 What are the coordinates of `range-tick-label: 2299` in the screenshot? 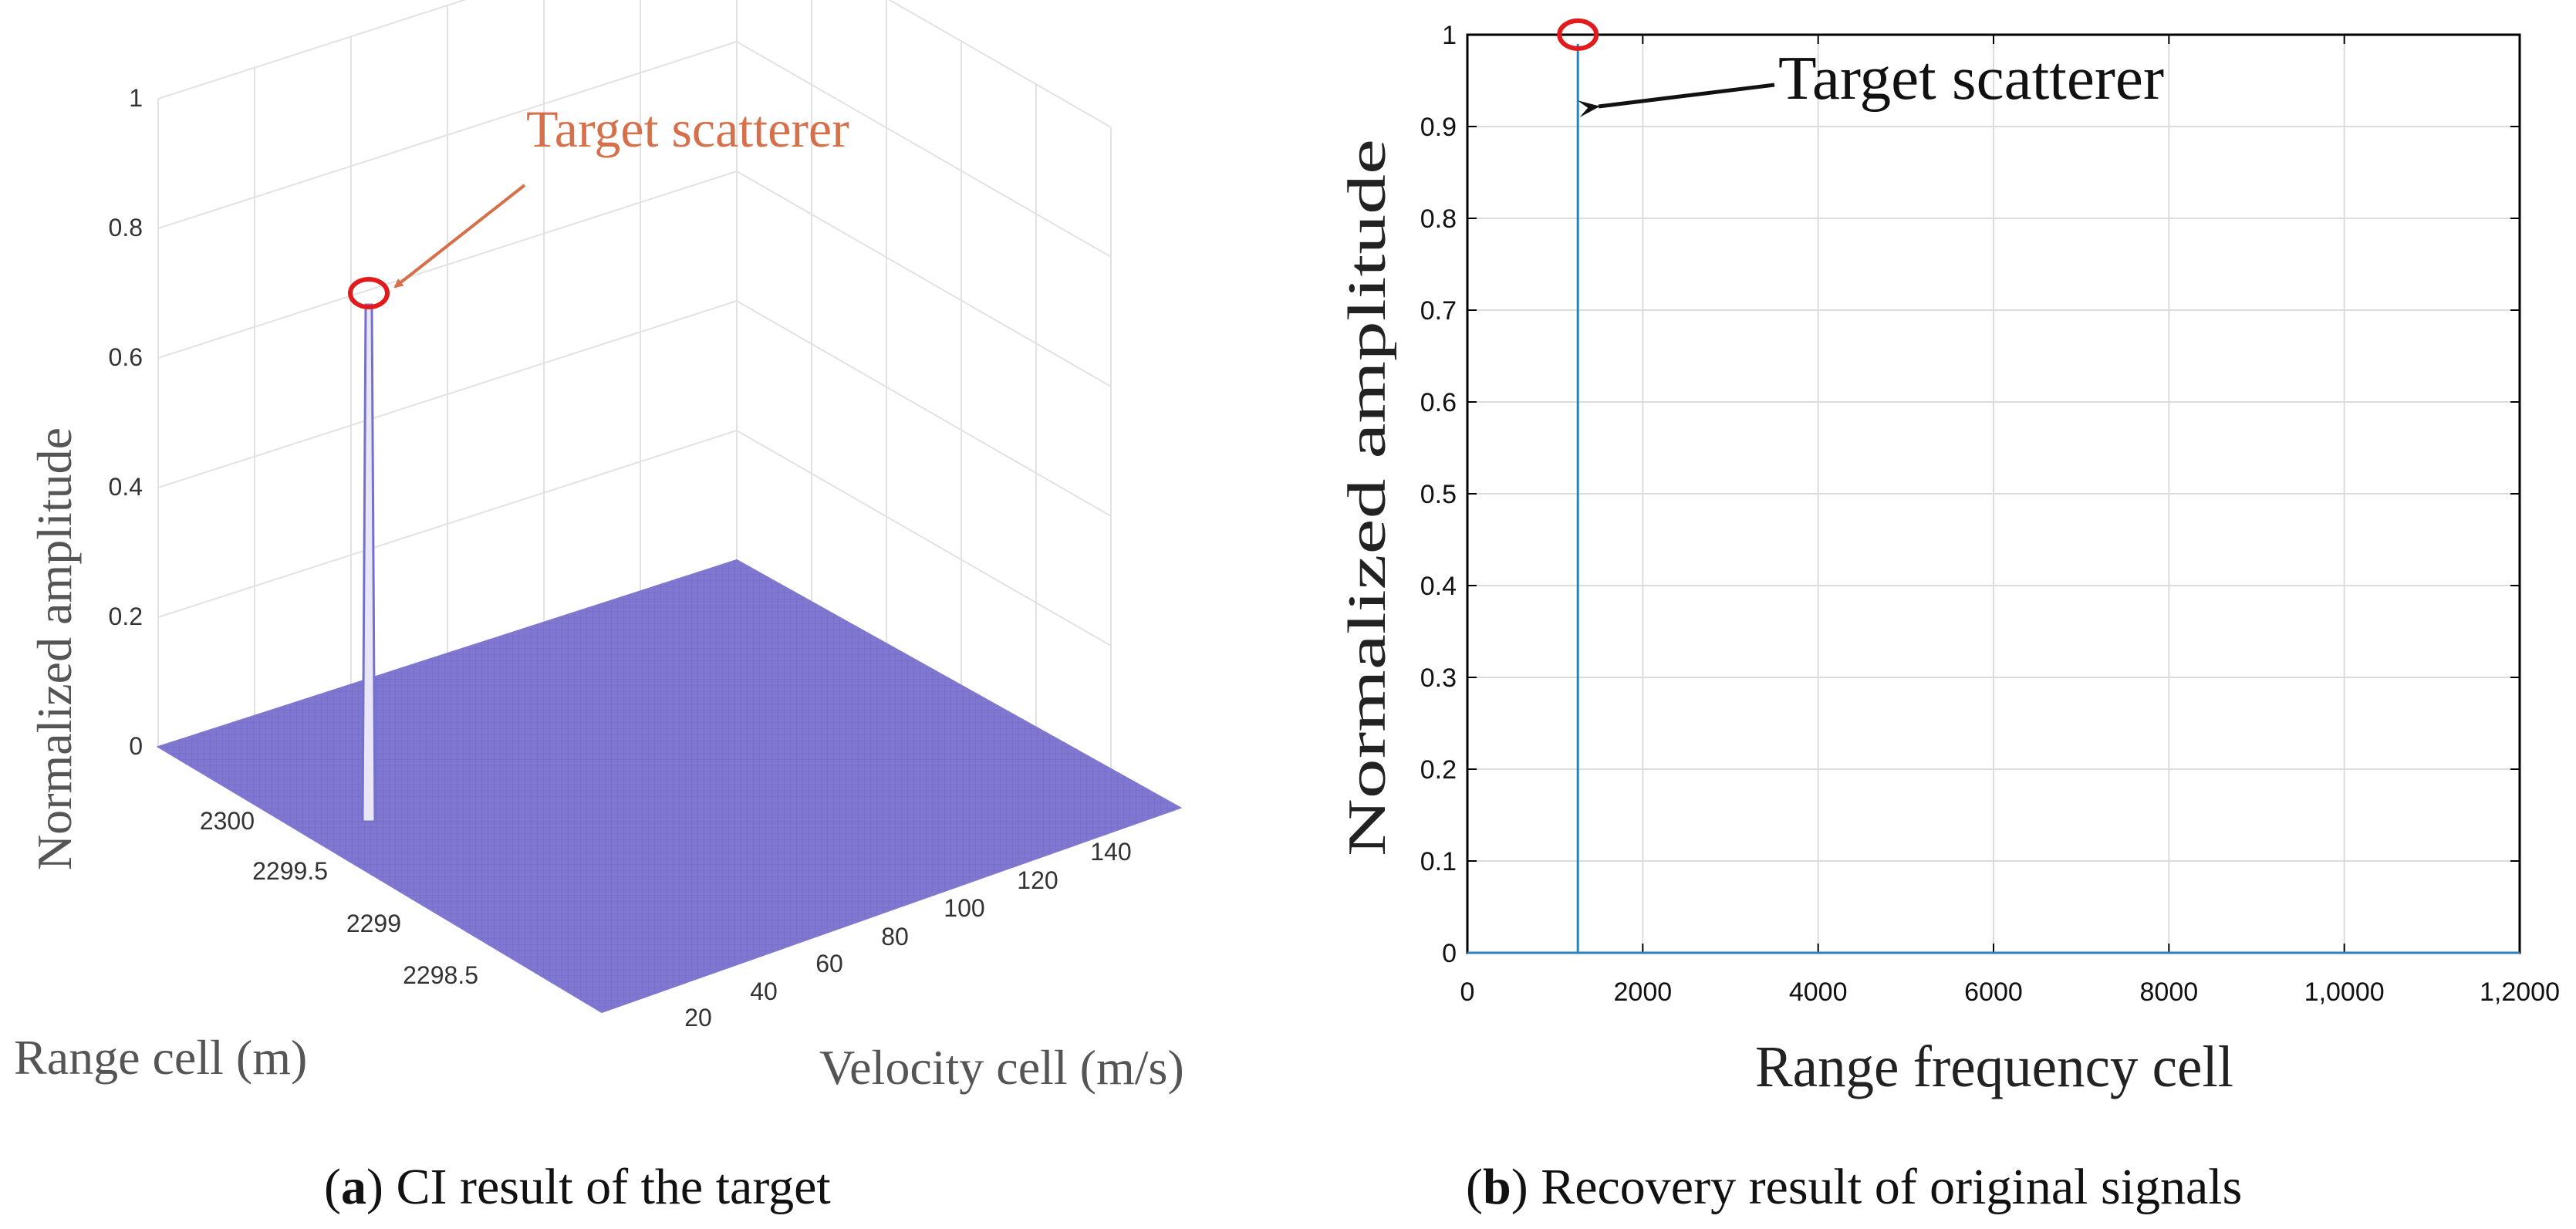 It's located at (374, 923).